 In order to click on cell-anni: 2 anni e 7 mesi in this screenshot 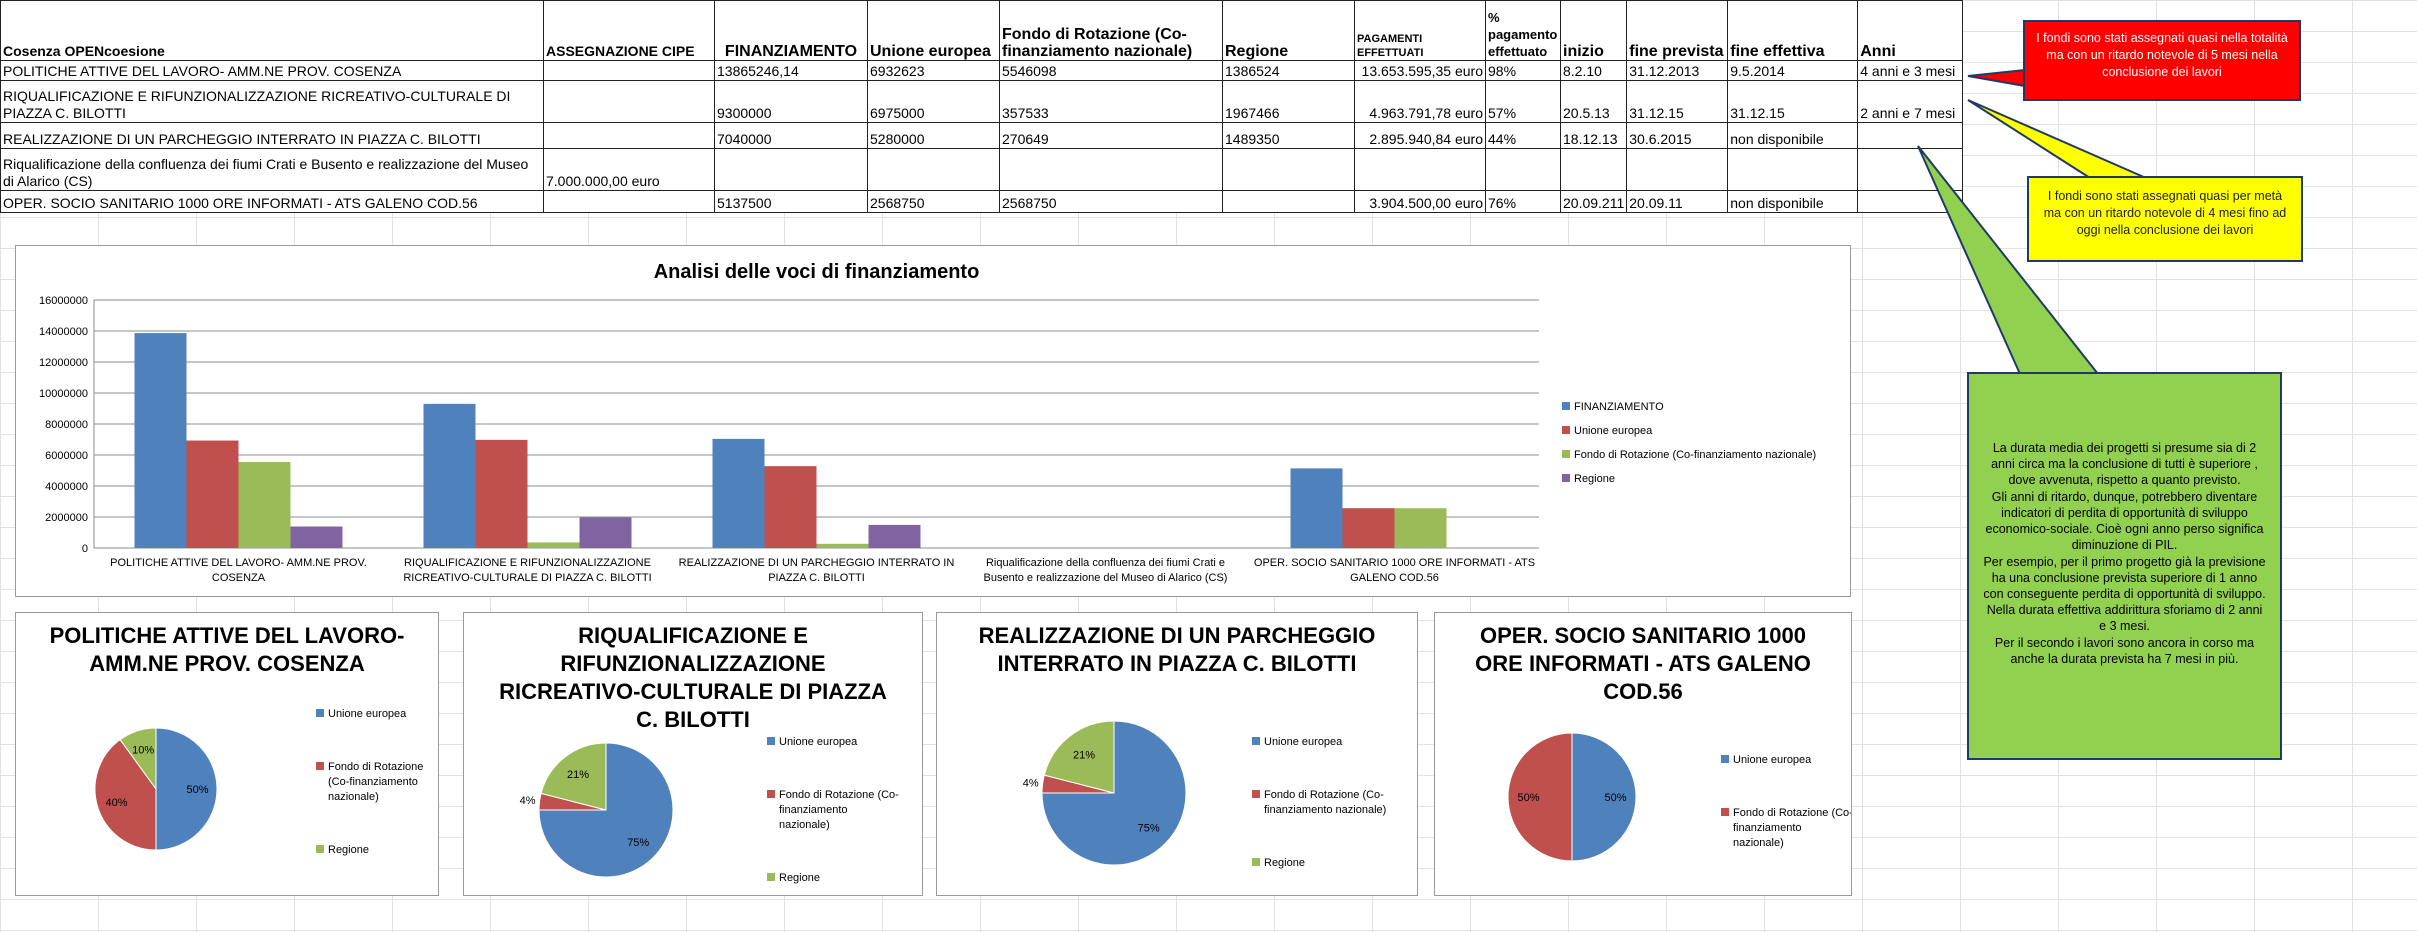, I will do `click(1910, 101)`.